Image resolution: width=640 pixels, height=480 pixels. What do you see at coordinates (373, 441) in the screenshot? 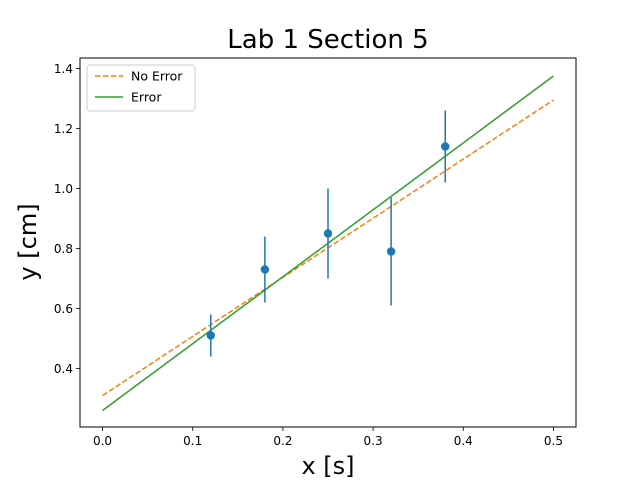
I see `x-tick-label: 0.3` at bounding box center [373, 441].